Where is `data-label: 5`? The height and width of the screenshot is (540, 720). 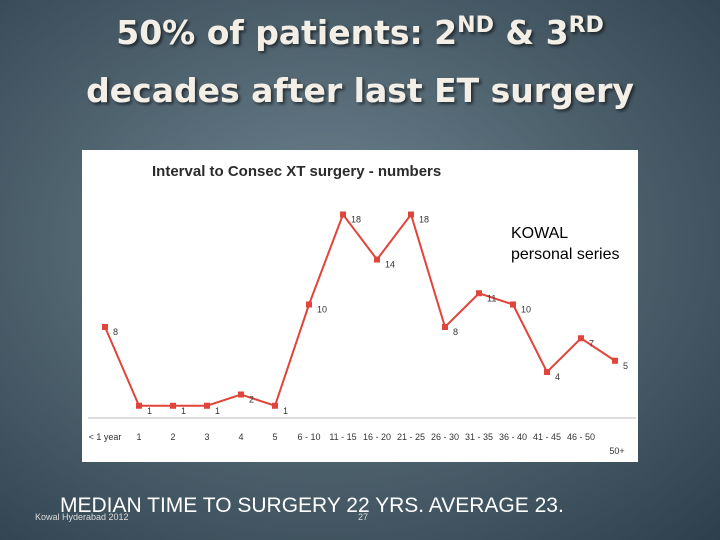 data-label: 5 is located at coordinates (625, 366).